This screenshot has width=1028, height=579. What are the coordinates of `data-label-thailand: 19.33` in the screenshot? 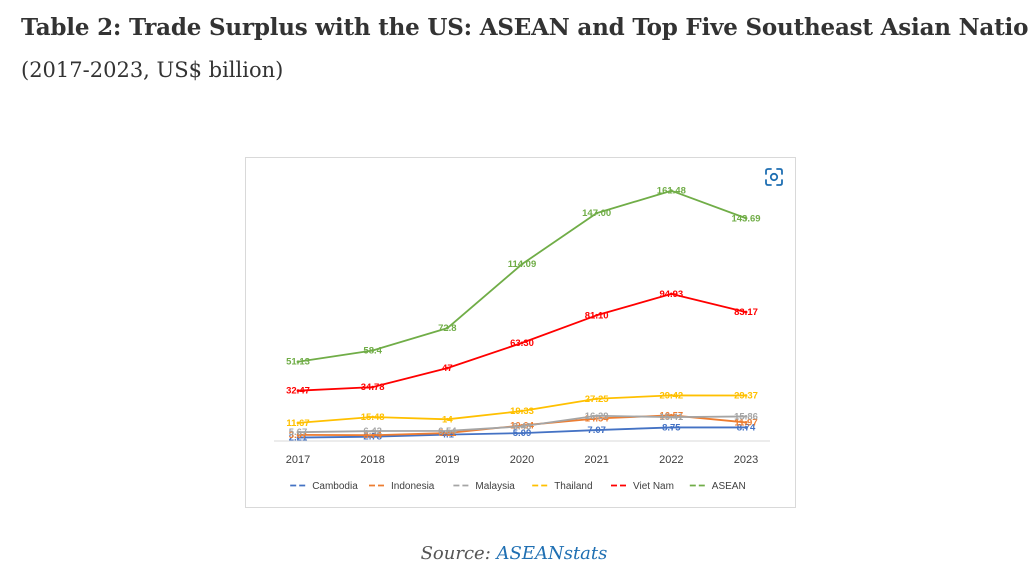 It's located at (522, 411).